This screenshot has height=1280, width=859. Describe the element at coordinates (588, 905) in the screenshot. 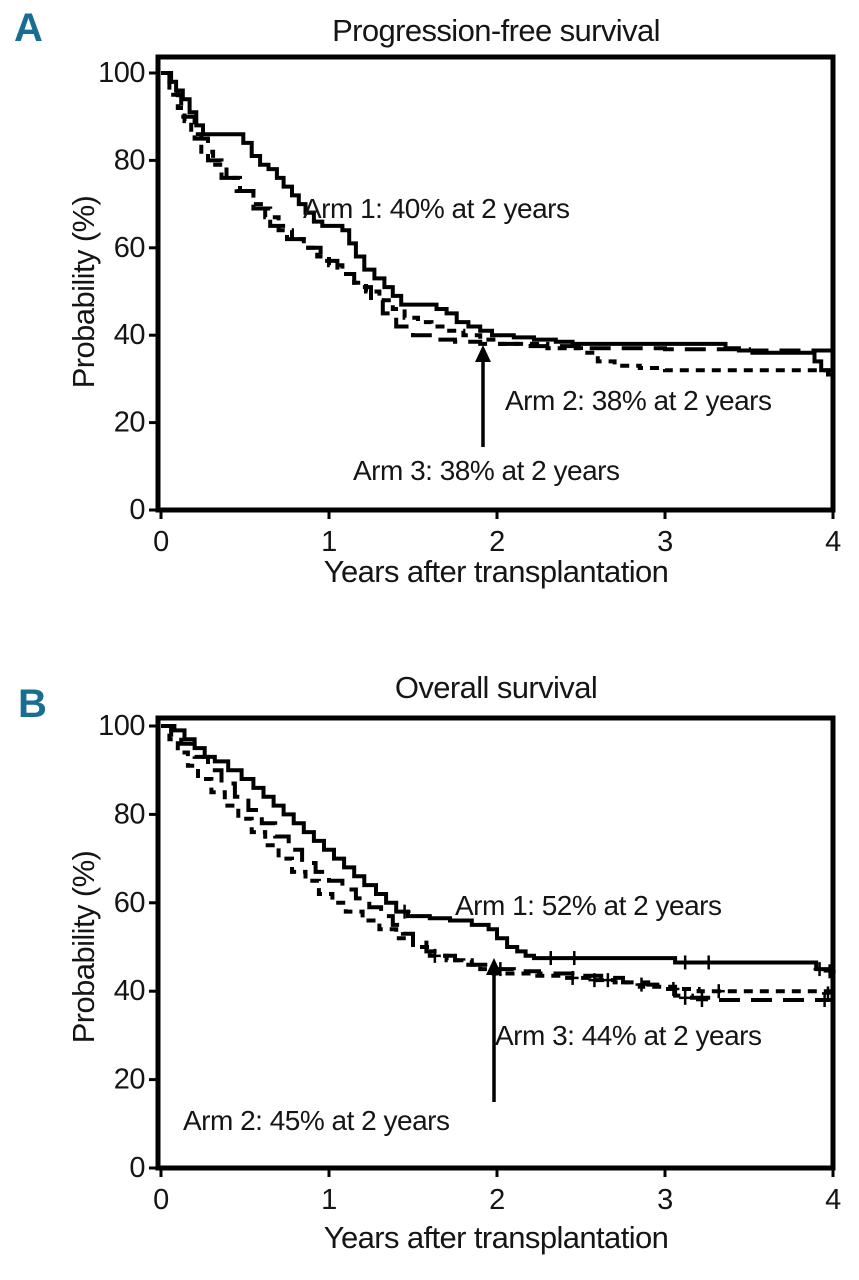

I see `arm-annotation-0: Arm 1: 52% at 2 years` at that location.